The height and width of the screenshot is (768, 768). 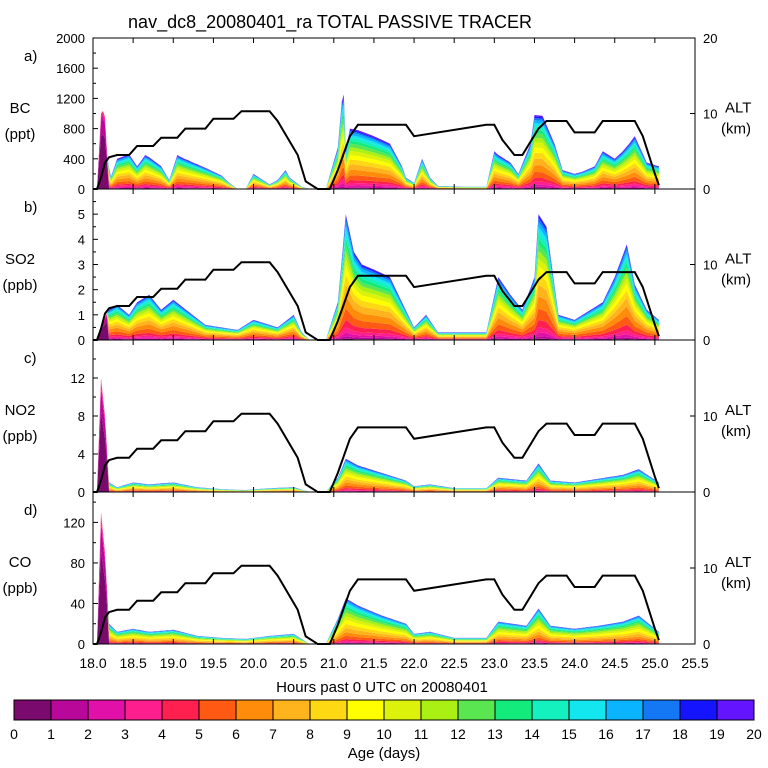 I want to click on colorbar-tick-label: 0, so click(x=14, y=734).